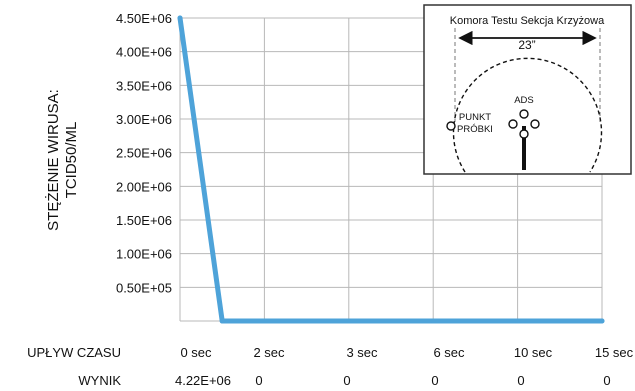 This screenshot has height=391, width=635. What do you see at coordinates (144, 52) in the screenshot?
I see `y-tick-label: 4.00E+06` at bounding box center [144, 52].